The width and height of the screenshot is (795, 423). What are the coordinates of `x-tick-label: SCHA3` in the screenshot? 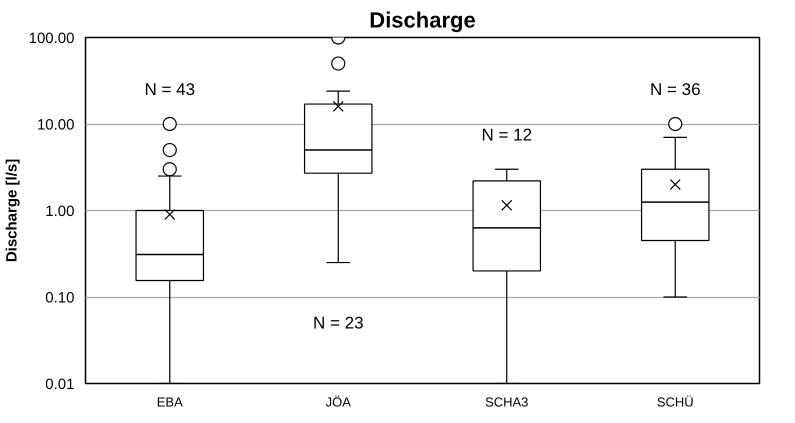 It's located at (506, 402).